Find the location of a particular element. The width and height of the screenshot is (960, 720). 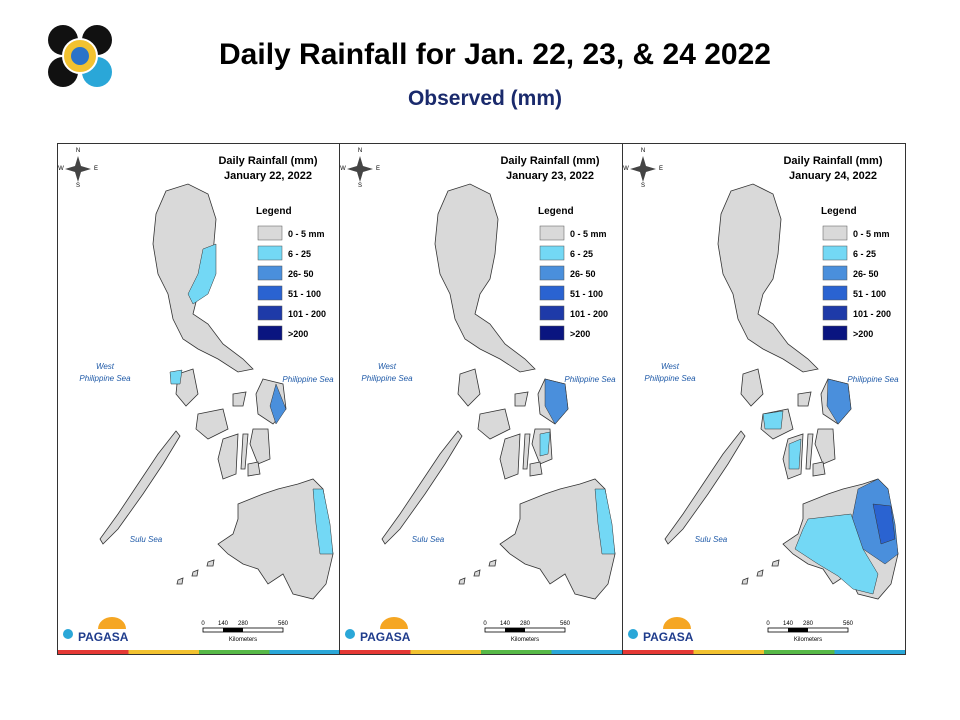

subtitle: Observed (mm) is located at coordinates (485, 98).